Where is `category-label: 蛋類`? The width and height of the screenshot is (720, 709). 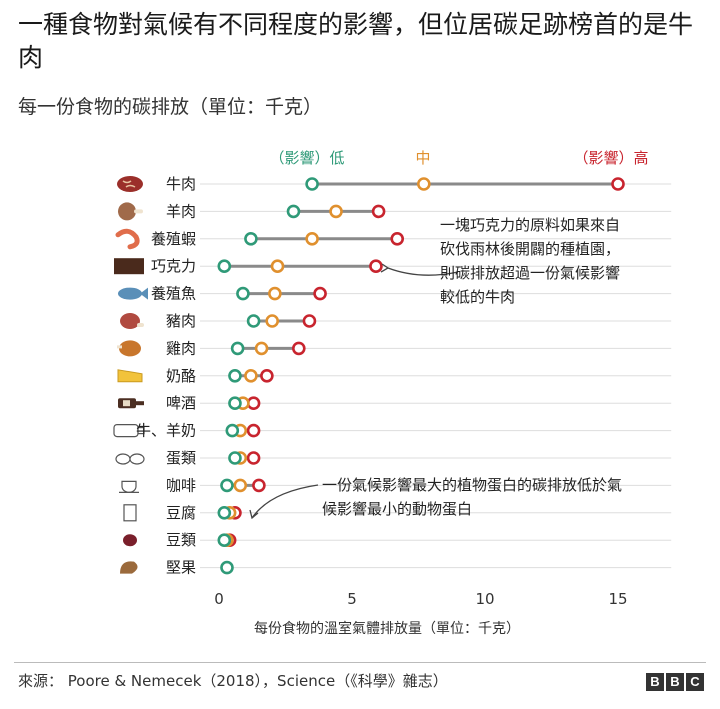
category-label: 蛋類 is located at coordinates (181, 458).